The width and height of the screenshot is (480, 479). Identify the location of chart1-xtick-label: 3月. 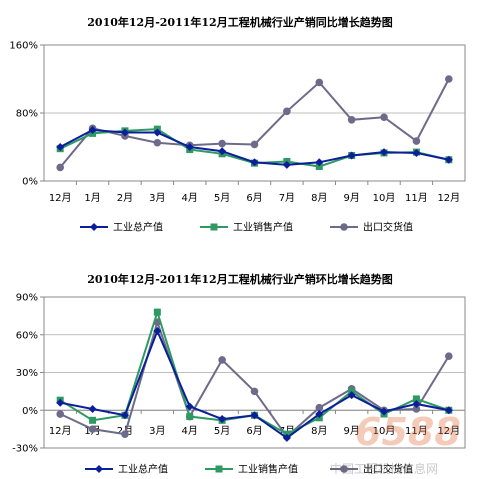
(157, 198).